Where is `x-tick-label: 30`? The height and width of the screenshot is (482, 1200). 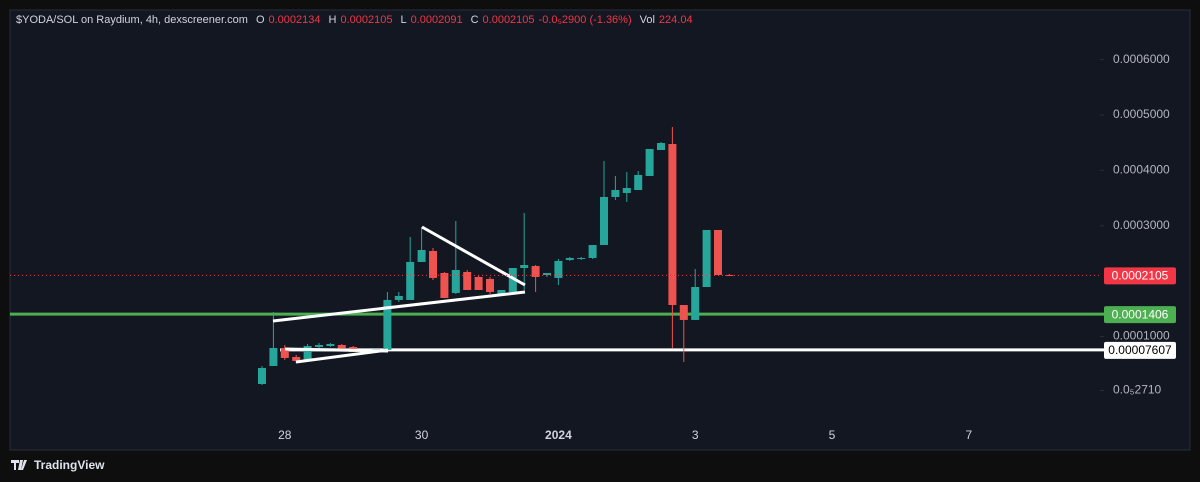 x-tick-label: 30 is located at coordinates (422, 435).